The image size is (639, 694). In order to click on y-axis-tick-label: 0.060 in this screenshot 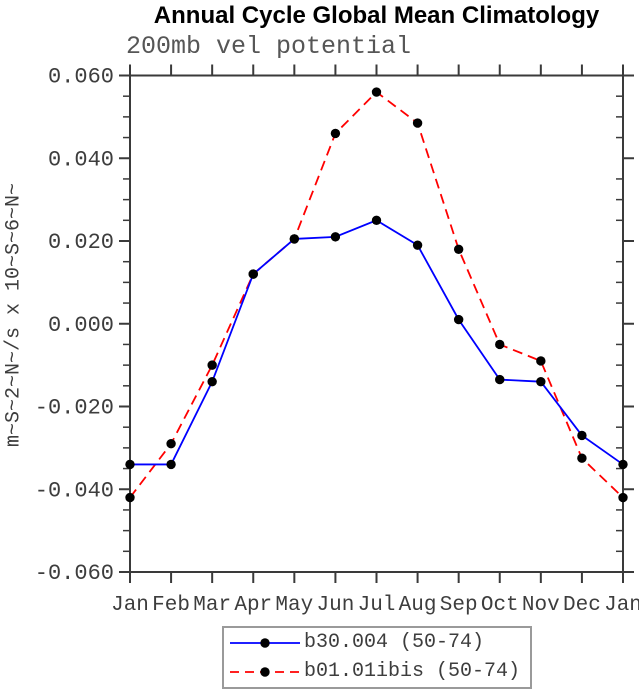, I will do `click(81, 77)`.